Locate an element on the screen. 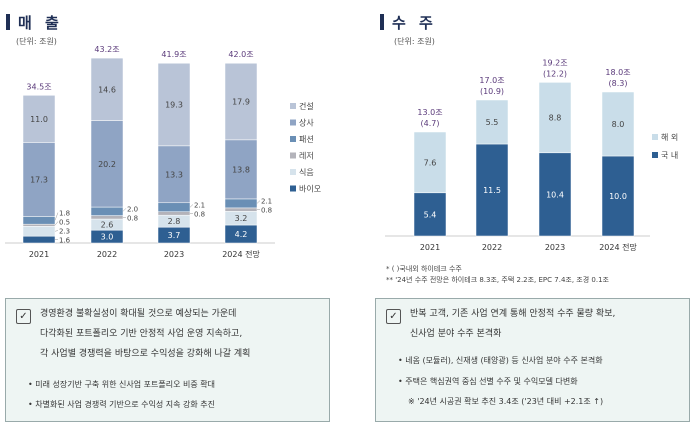  data-label: 19.3 is located at coordinates (174, 105).